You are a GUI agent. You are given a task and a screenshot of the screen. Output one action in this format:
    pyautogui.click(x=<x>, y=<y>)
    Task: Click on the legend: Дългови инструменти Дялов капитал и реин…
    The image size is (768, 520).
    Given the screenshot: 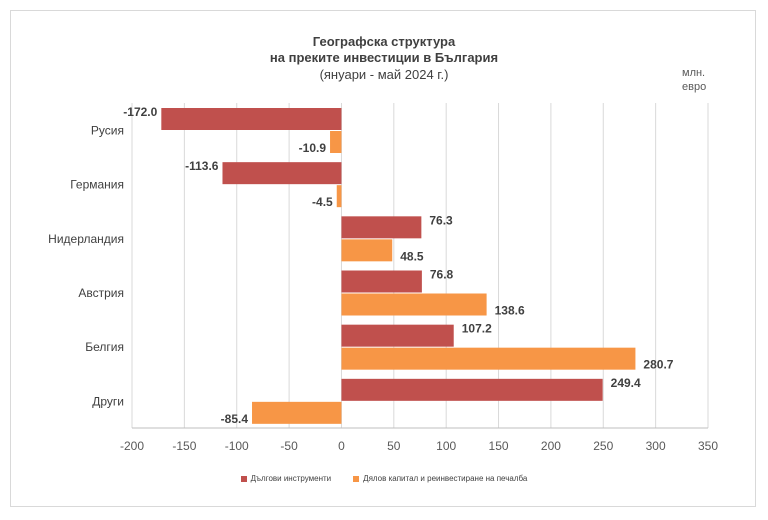 What is the action you would take?
    pyautogui.click(x=384, y=478)
    